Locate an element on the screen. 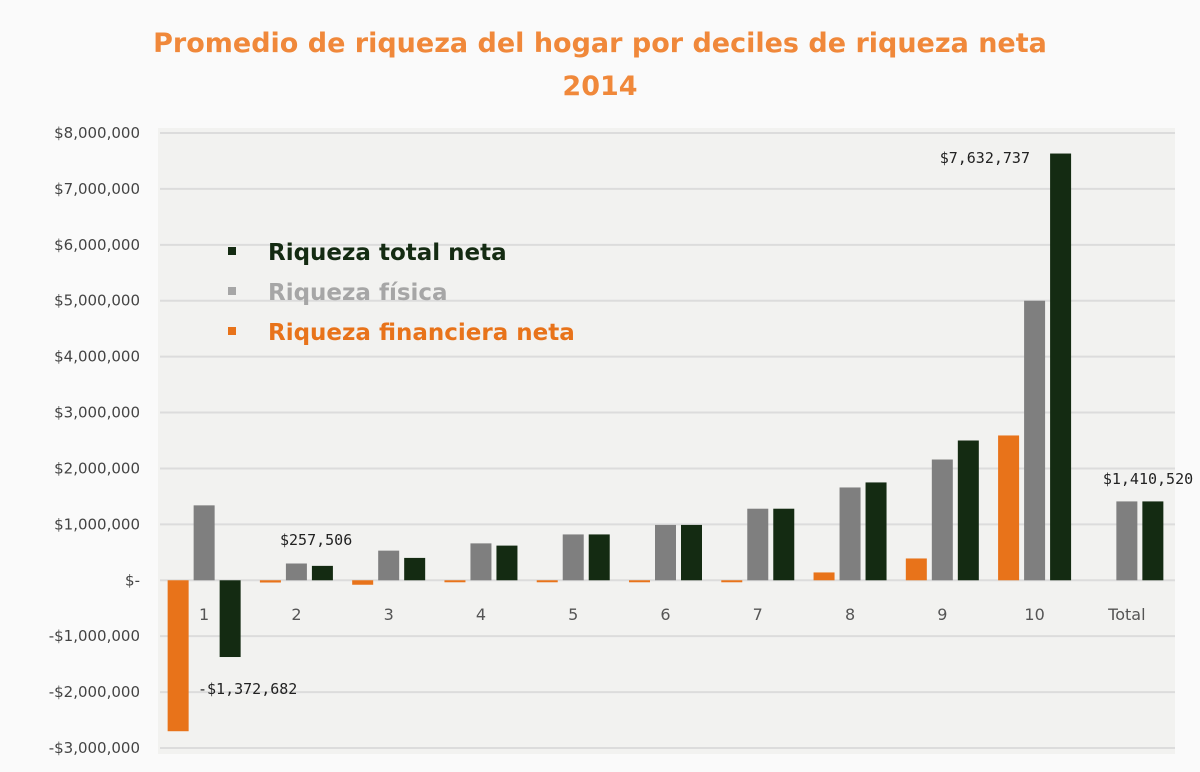  y-tick-label: $3,000,000 is located at coordinates (97, 413).